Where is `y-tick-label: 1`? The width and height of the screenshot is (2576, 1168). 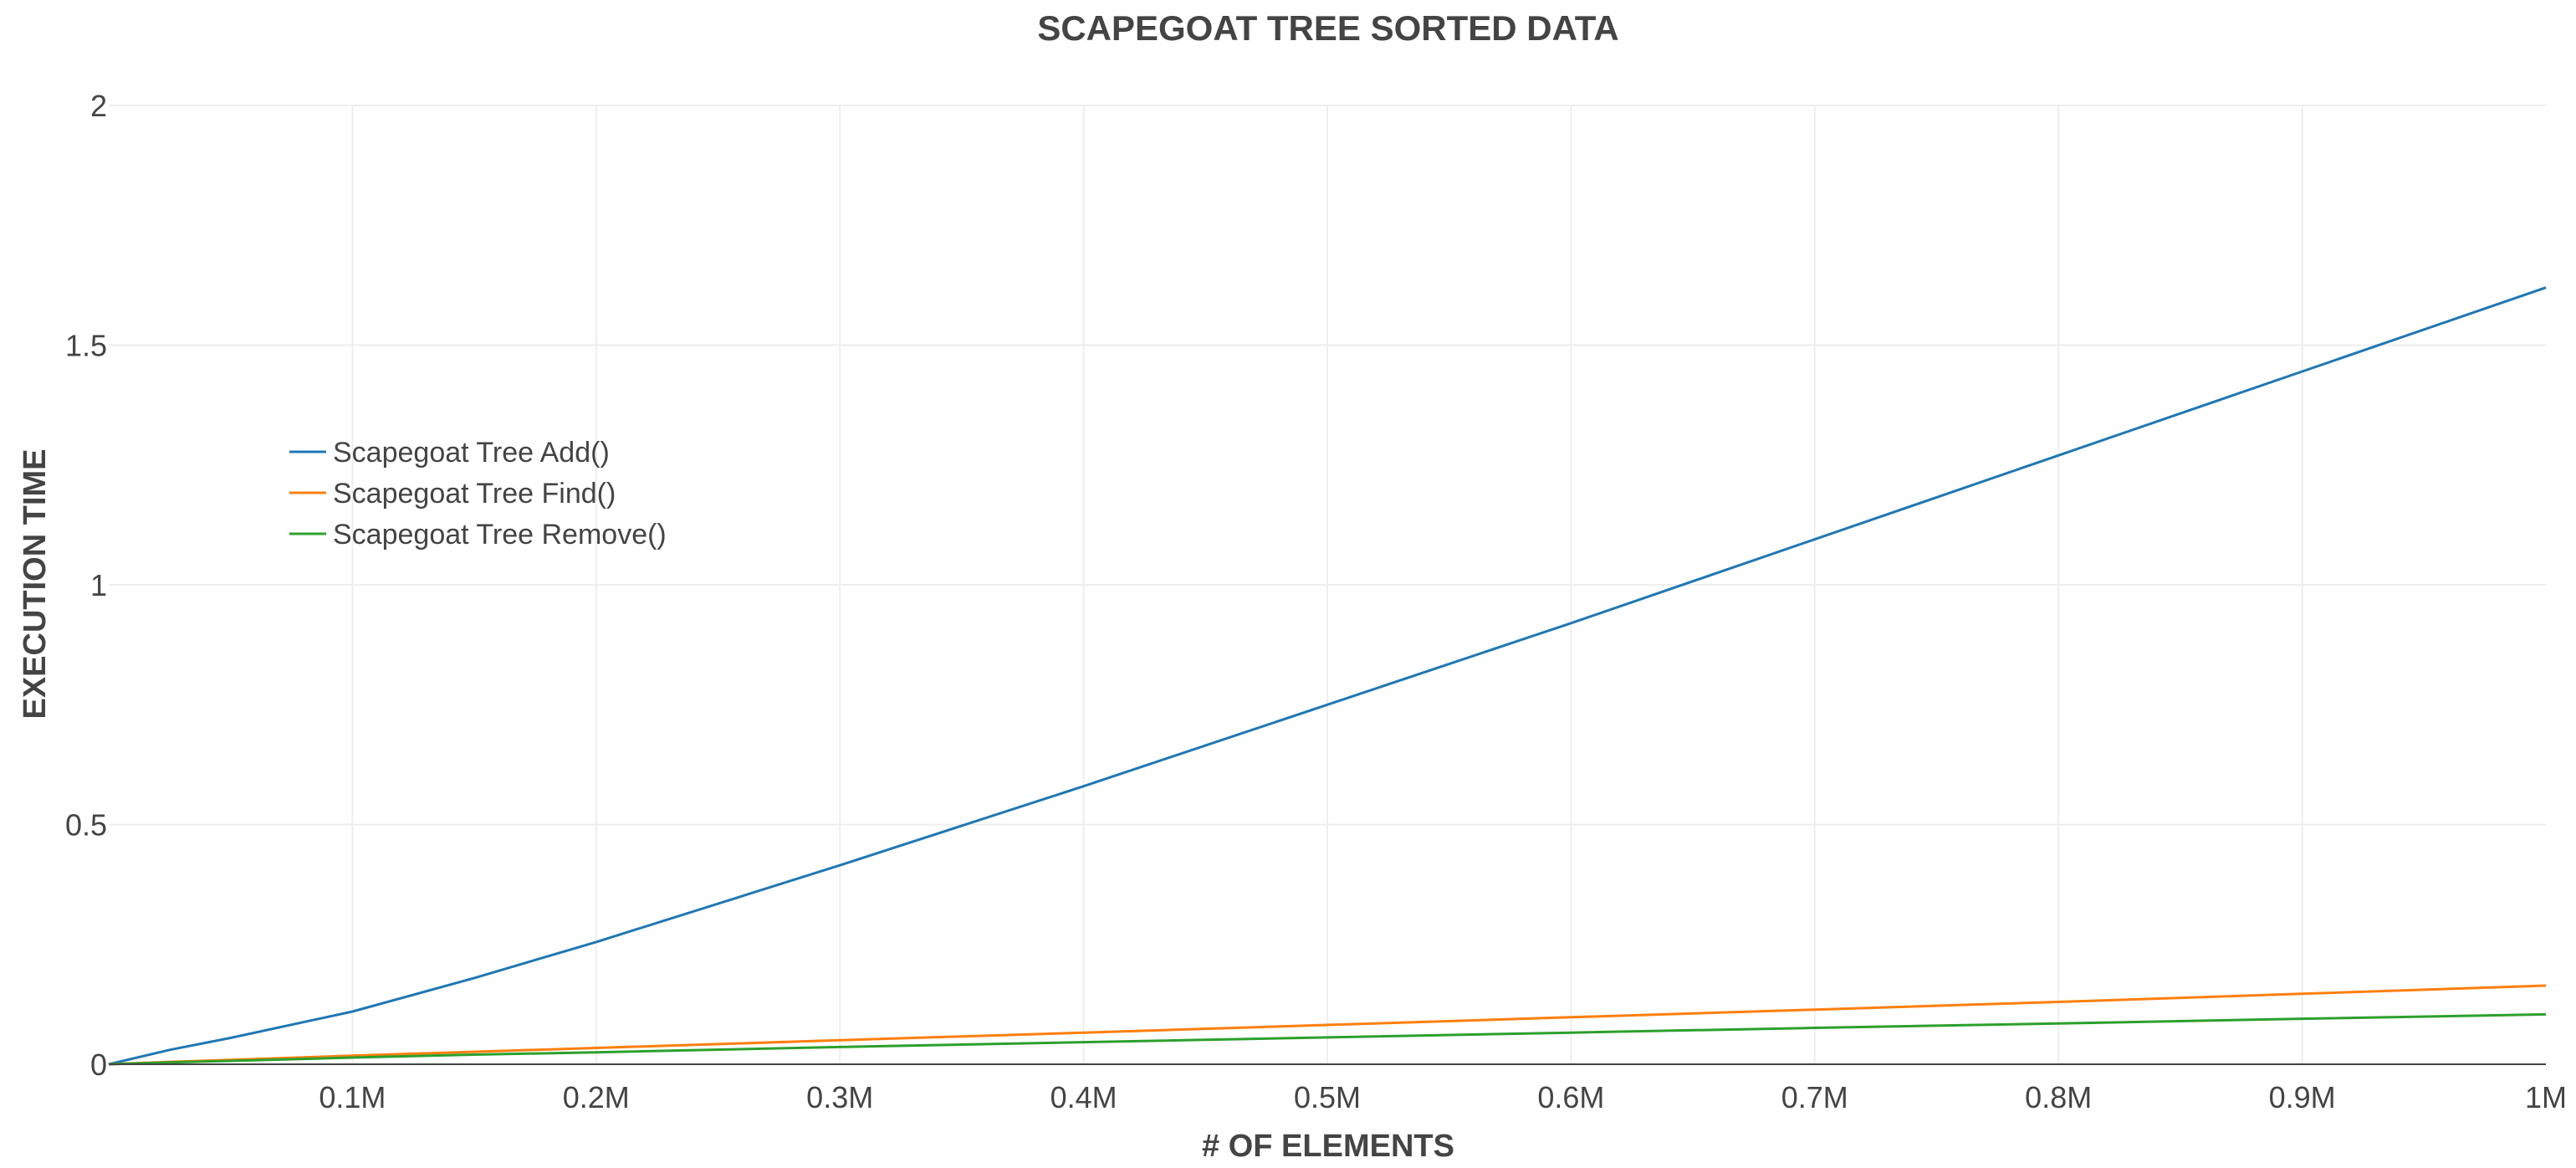 y-tick-label: 1 is located at coordinates (98, 585).